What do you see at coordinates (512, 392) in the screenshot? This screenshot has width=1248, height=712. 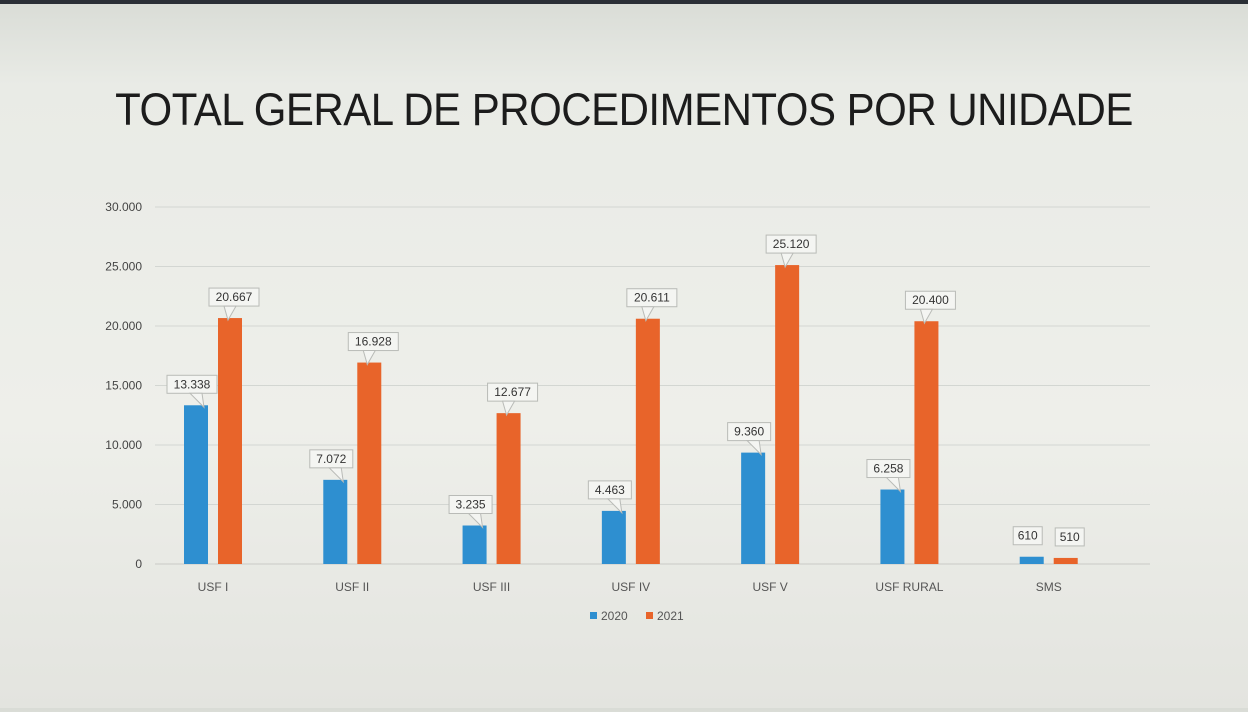 I see `data-label: 12.677` at bounding box center [512, 392].